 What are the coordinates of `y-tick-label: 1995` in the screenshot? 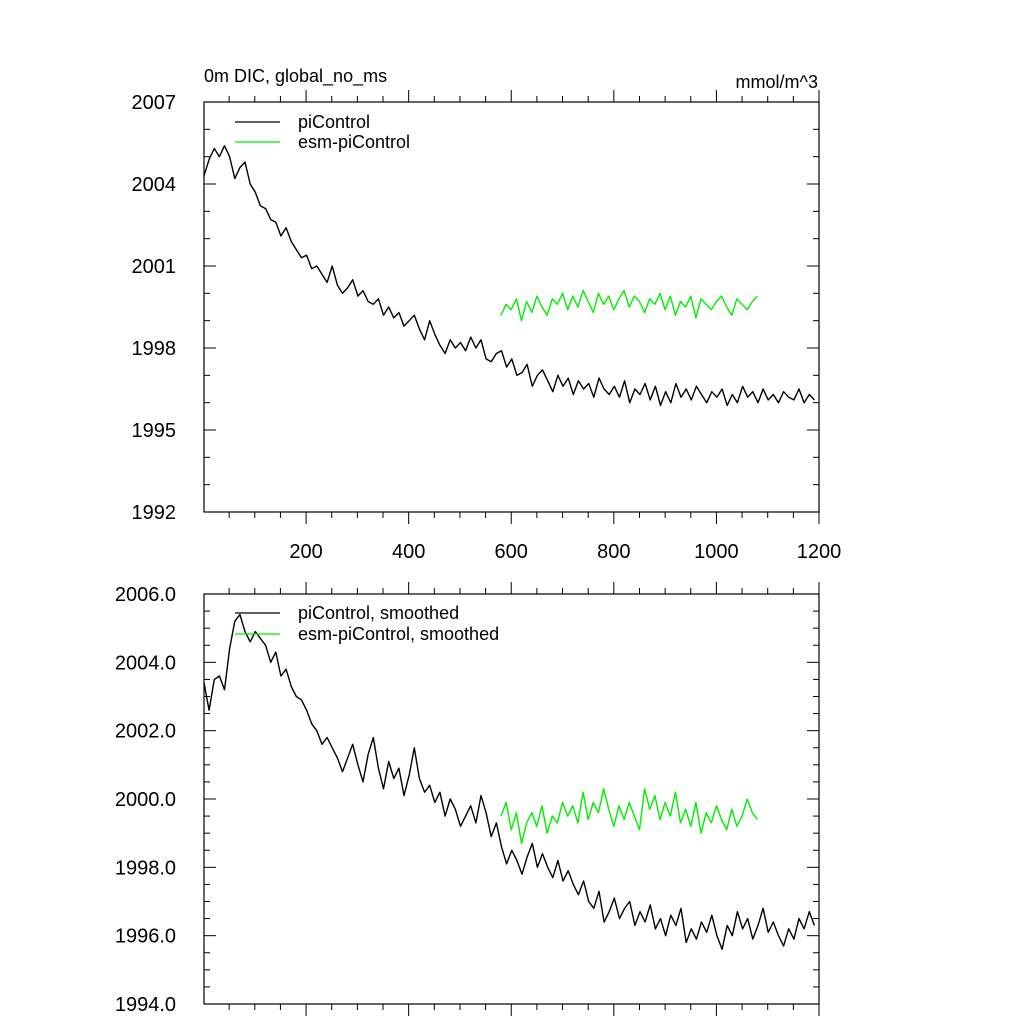 It's located at (154, 431).